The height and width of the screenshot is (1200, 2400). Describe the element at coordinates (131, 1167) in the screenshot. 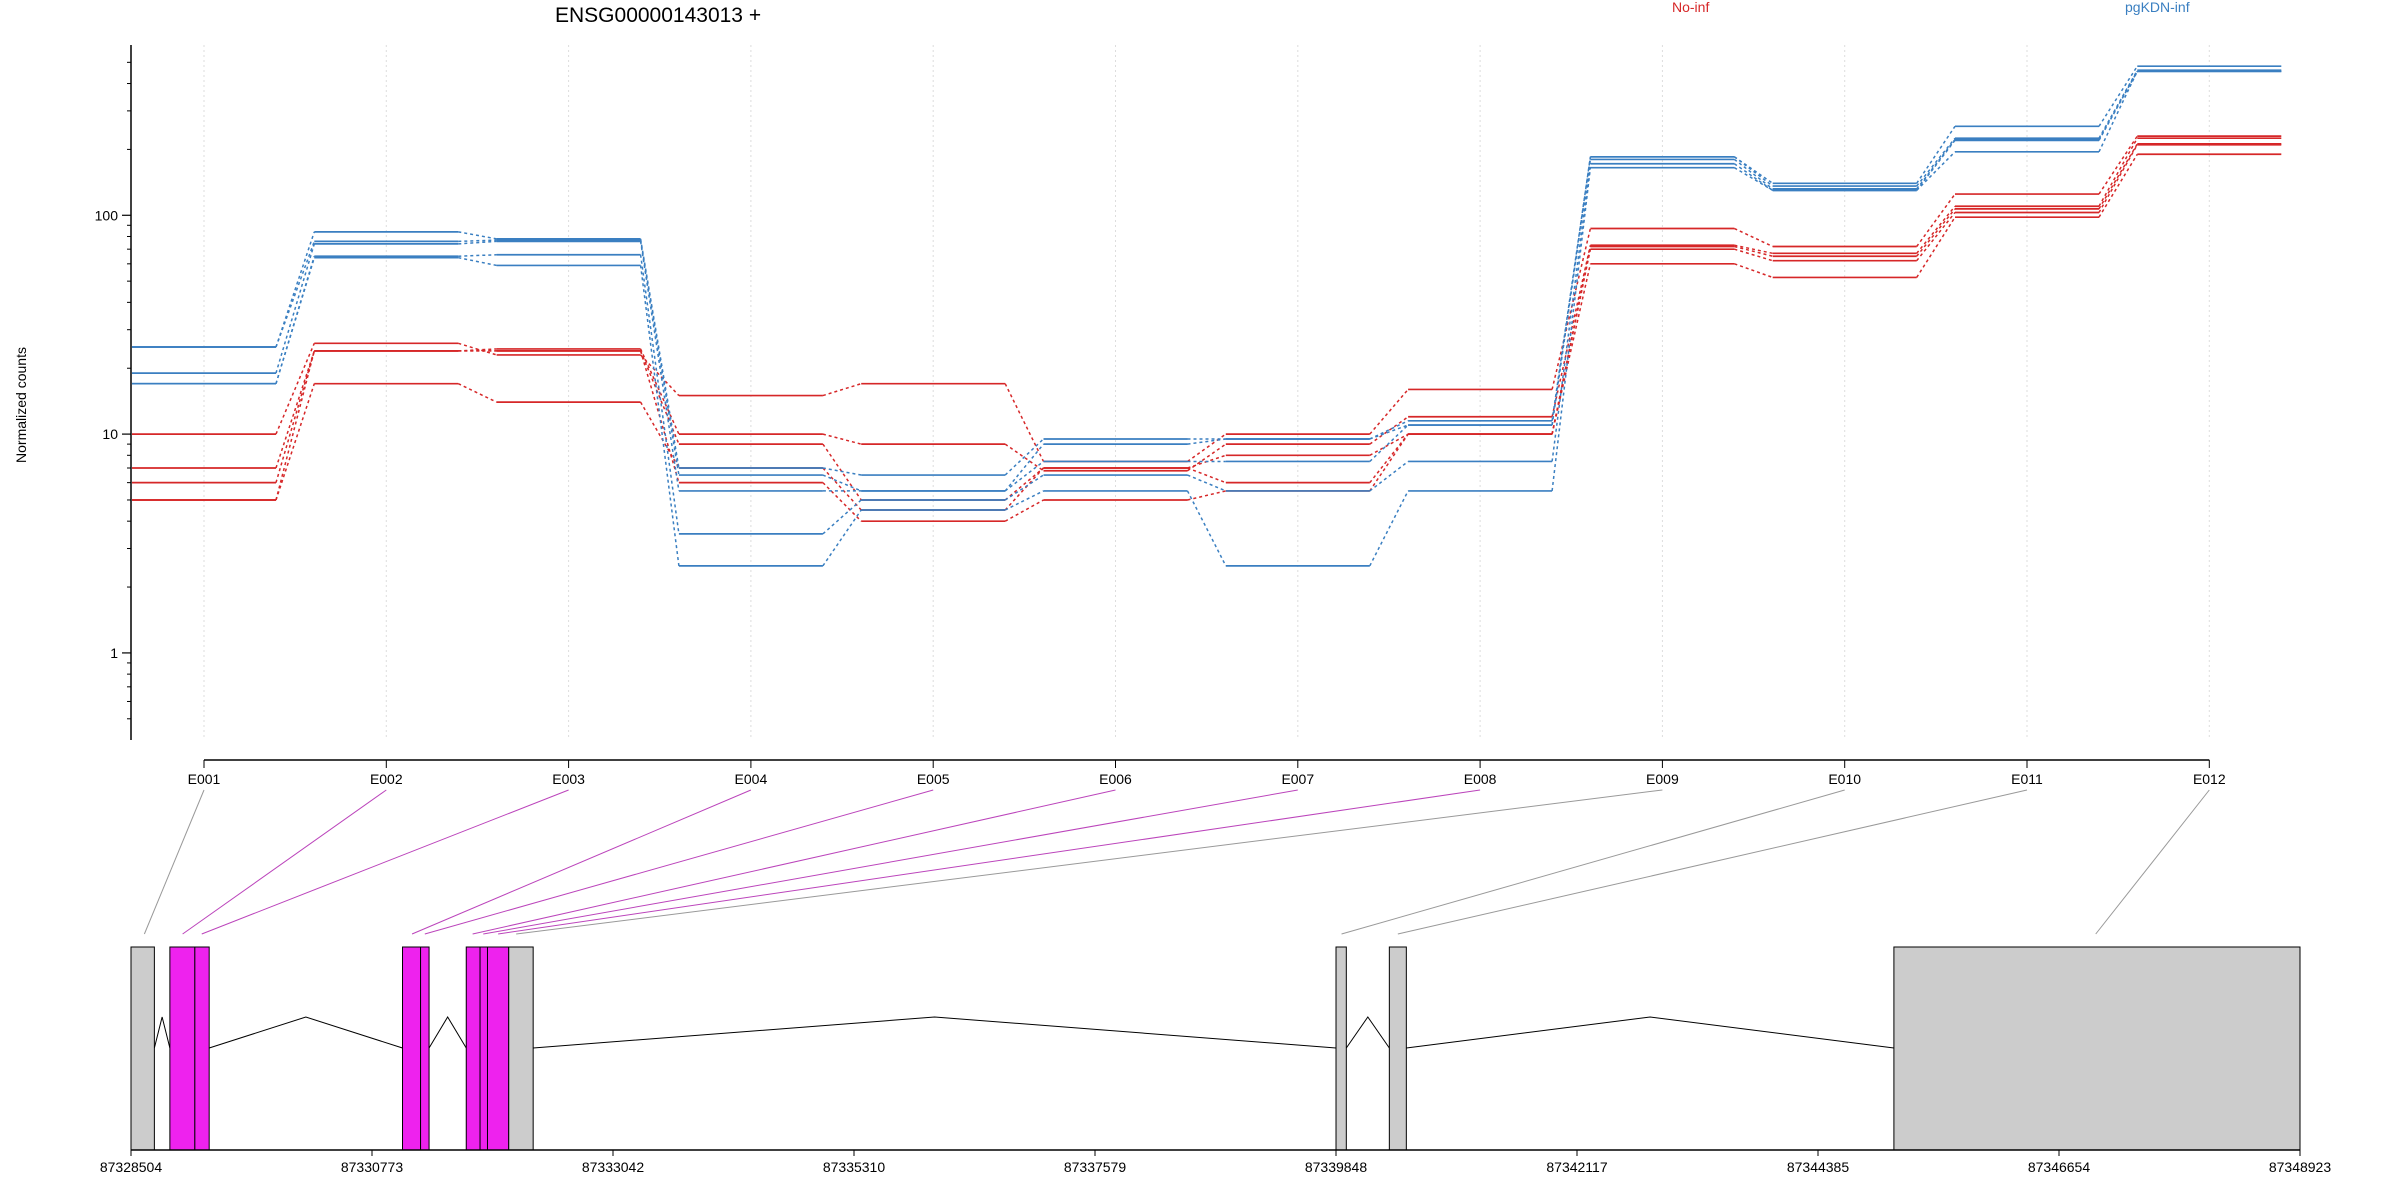

I see `genomic-tick-label: 87328504` at that location.